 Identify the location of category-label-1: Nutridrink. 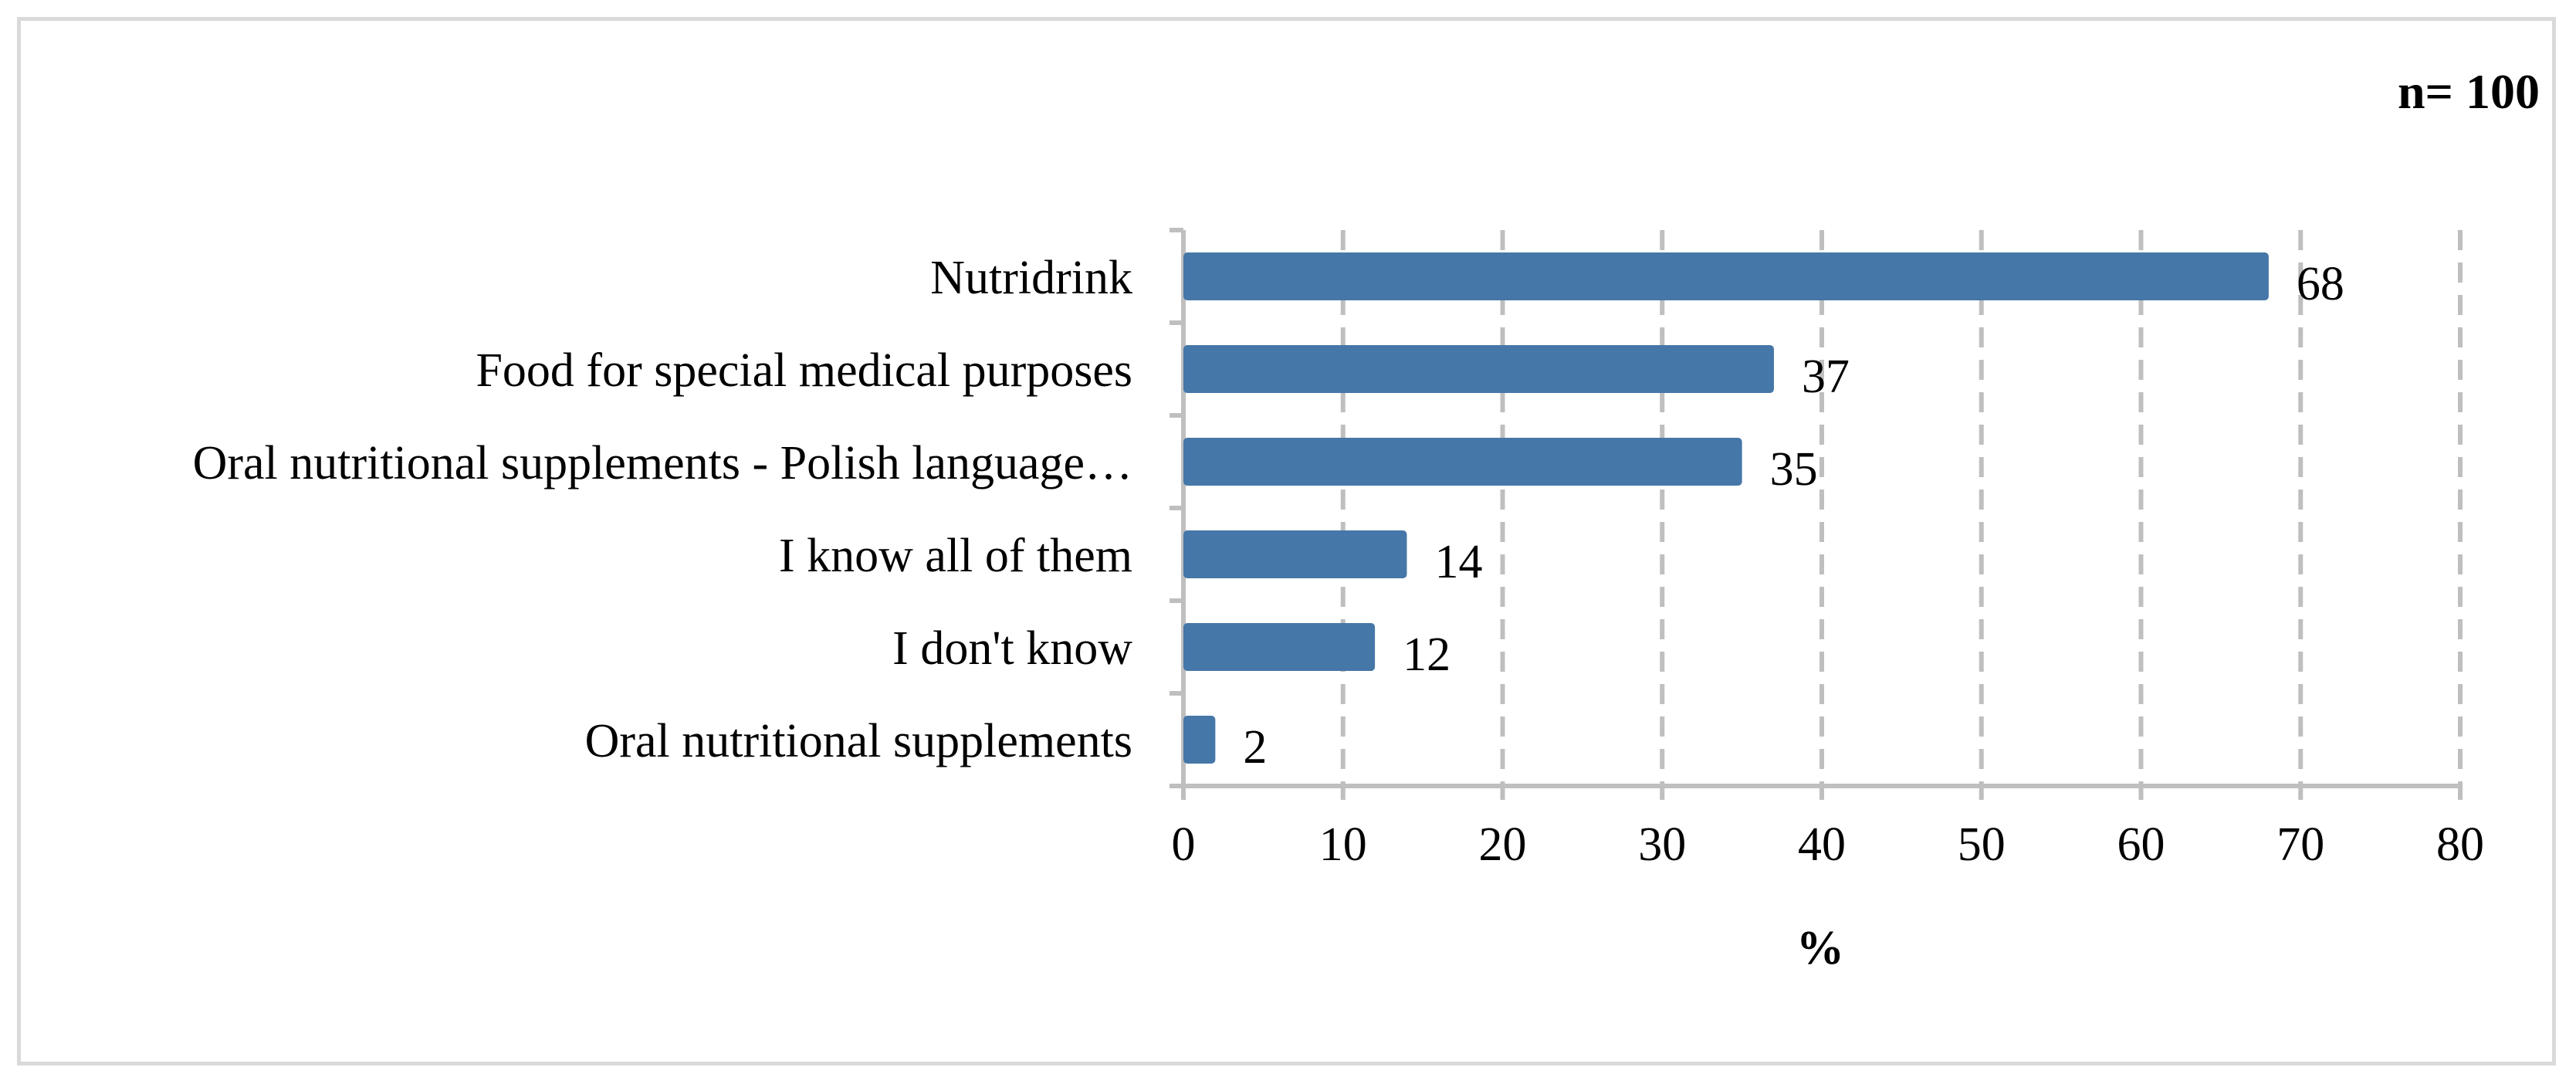
(1031, 278).